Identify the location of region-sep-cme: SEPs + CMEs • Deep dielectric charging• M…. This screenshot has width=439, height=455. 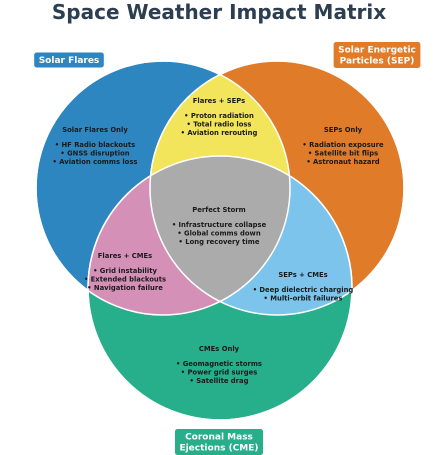
(303, 287).